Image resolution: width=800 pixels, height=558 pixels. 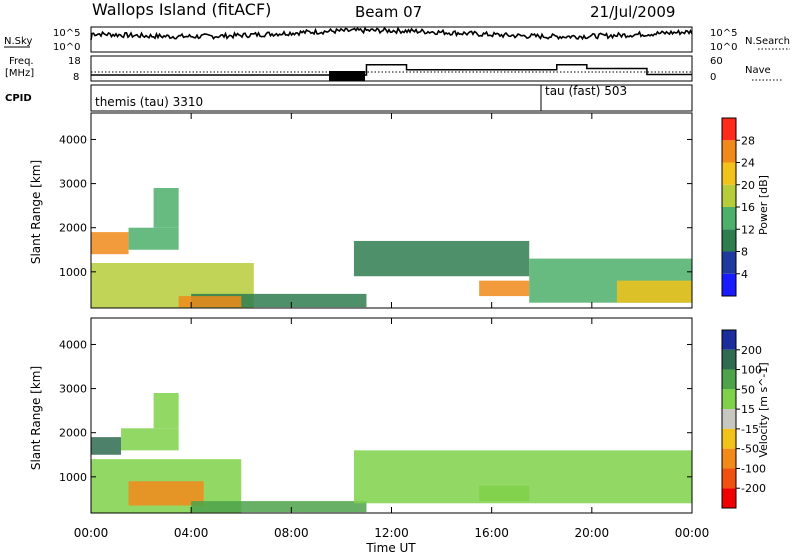 What do you see at coordinates (750, 449) in the screenshot?
I see `colorbar-tick-label: -50` at bounding box center [750, 449].